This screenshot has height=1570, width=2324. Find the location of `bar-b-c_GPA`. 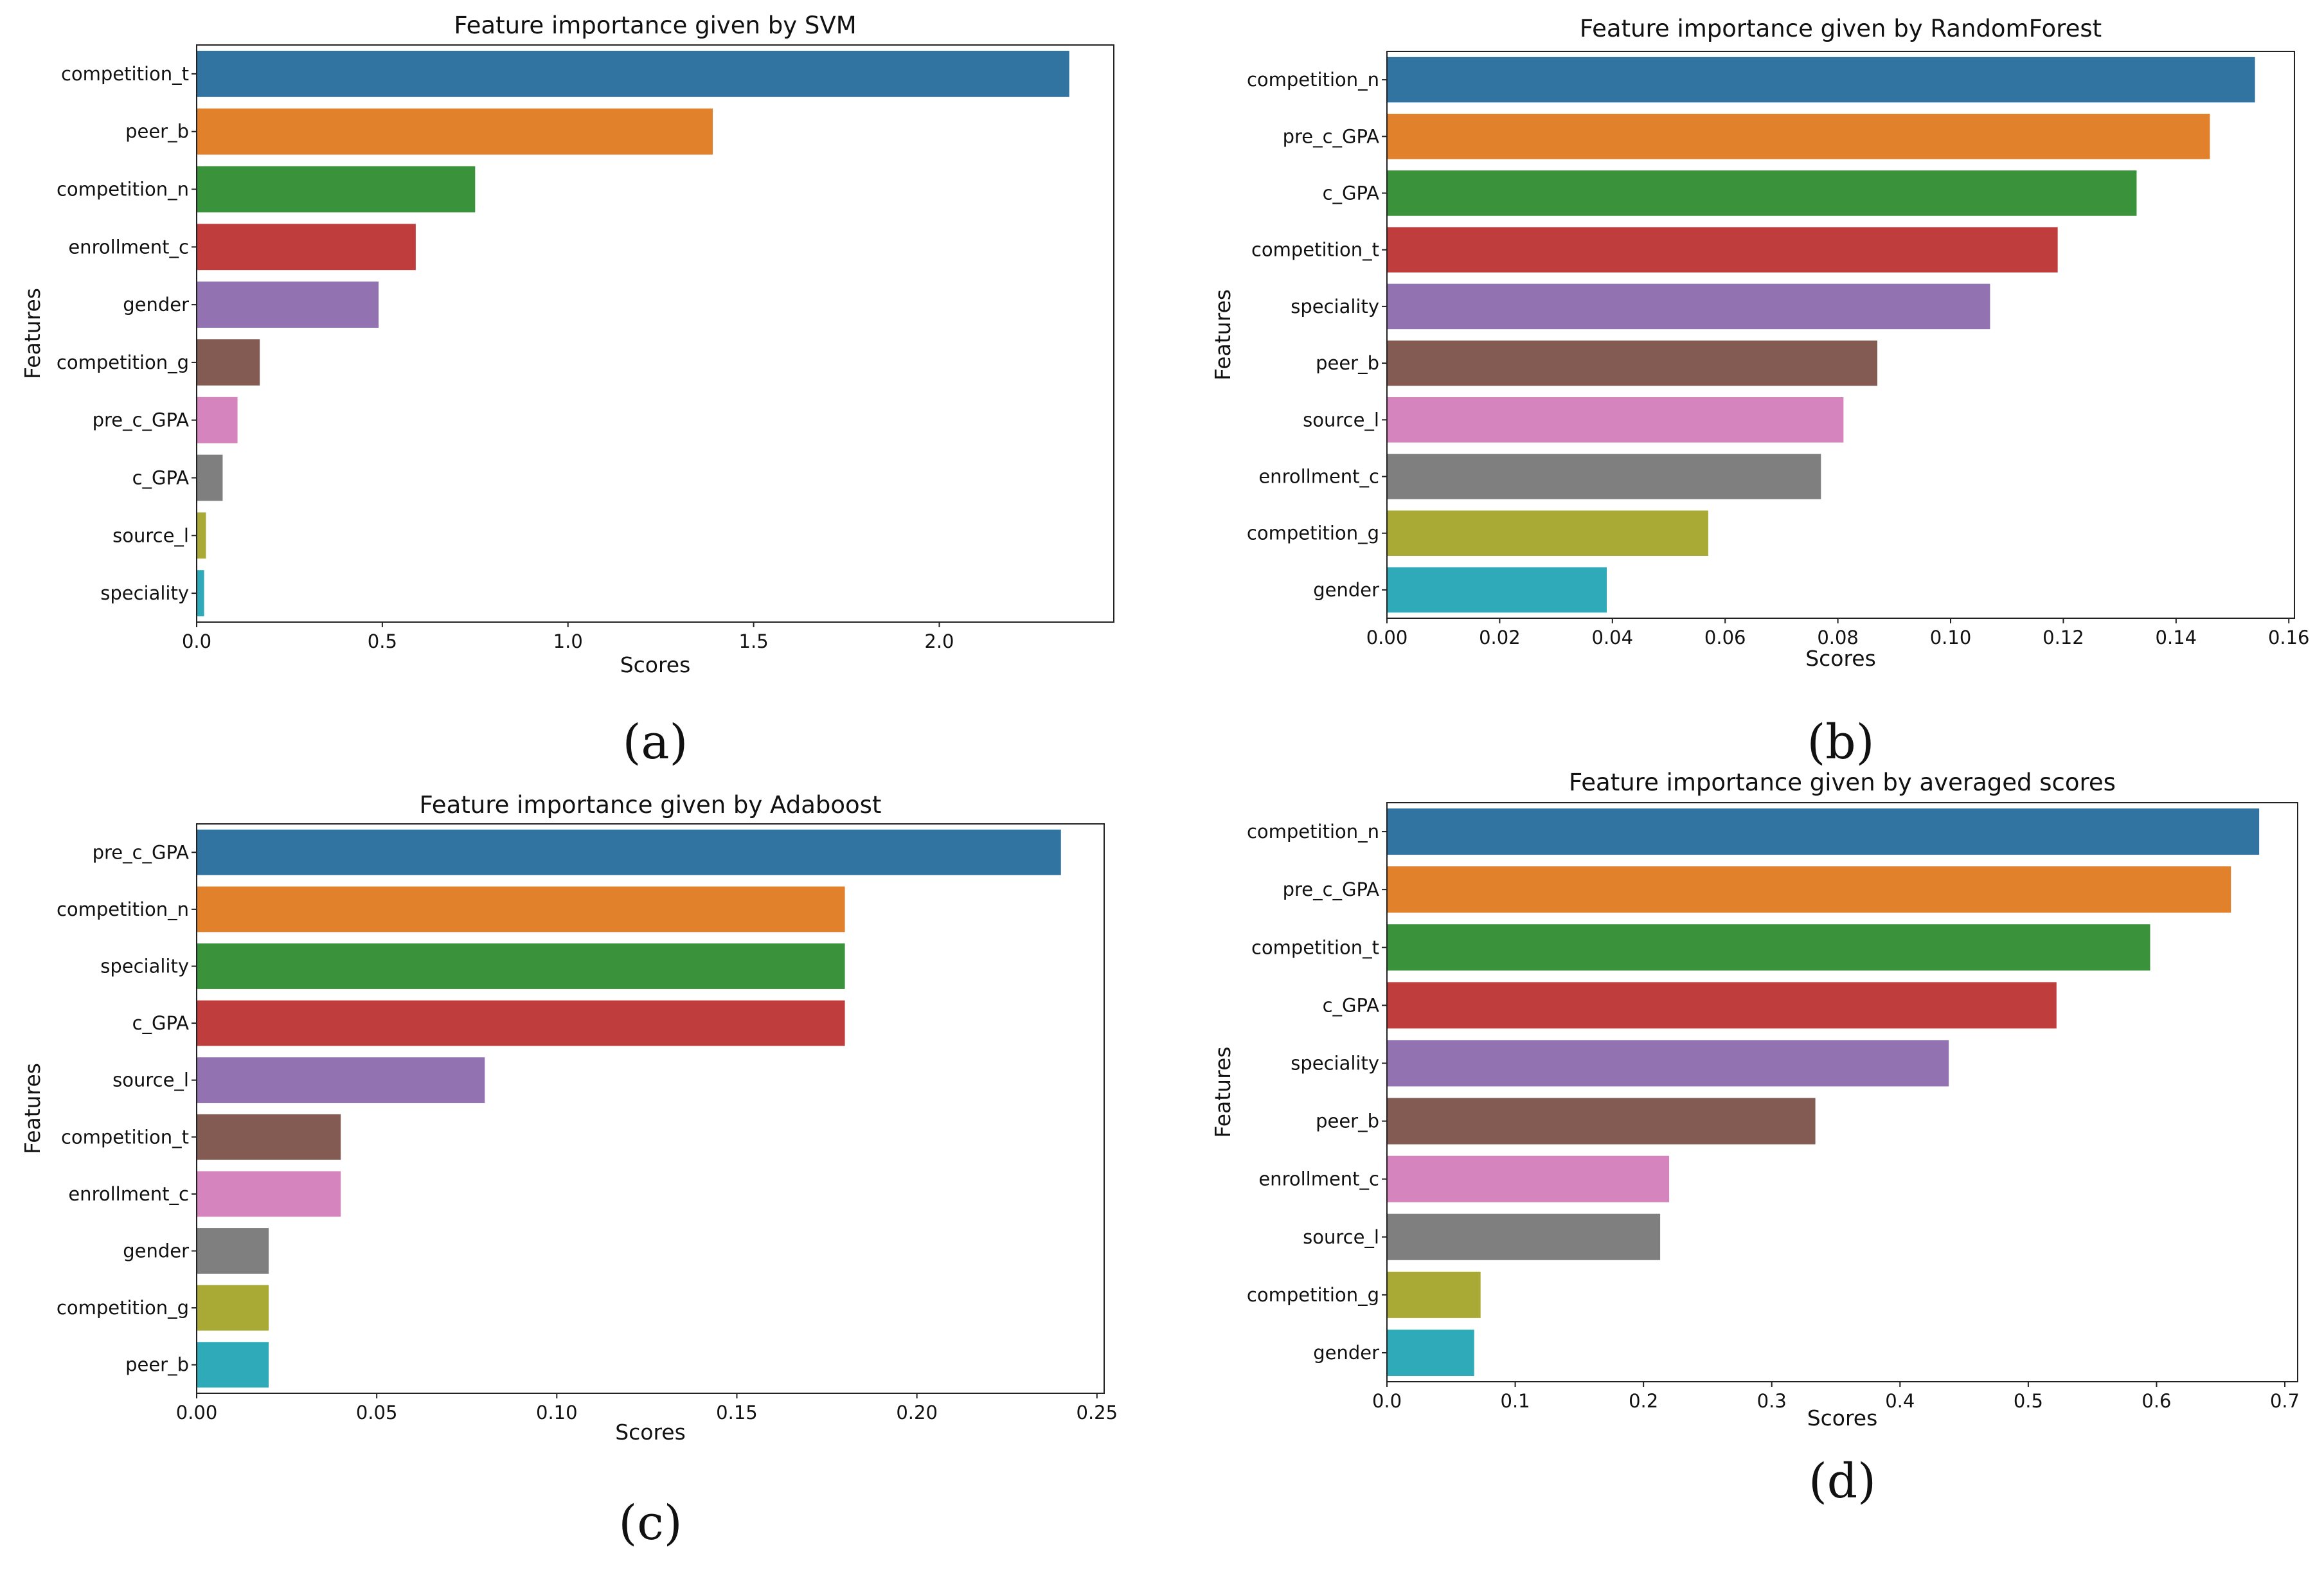

bar-b-c_GPA is located at coordinates (1762, 193).